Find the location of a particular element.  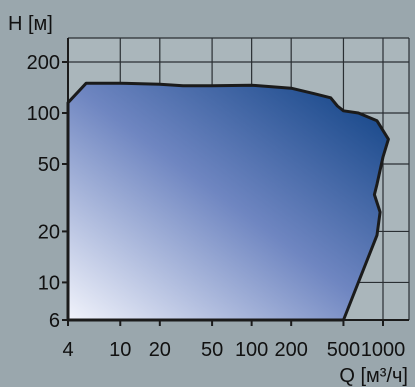

x-tick-label: 10 is located at coordinates (120, 350).